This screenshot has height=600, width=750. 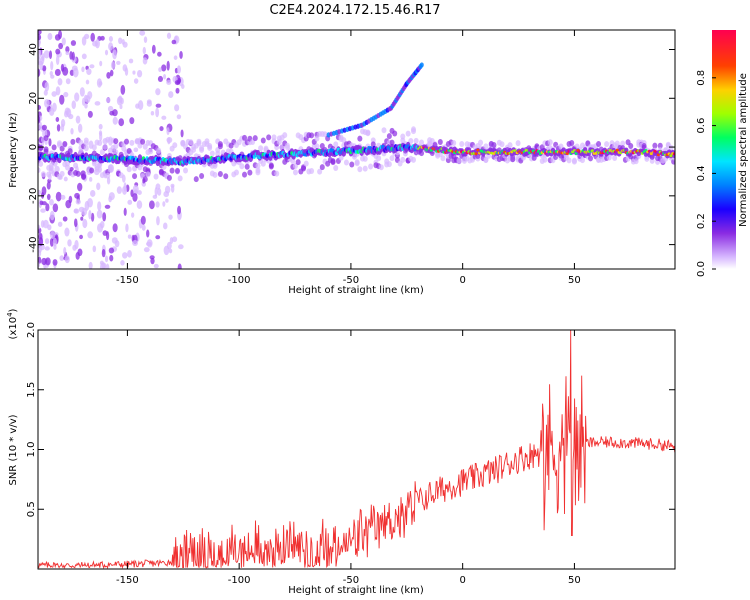 What do you see at coordinates (33, 147) in the screenshot?
I see `spectrogram-y-tick-label: 0` at bounding box center [33, 147].